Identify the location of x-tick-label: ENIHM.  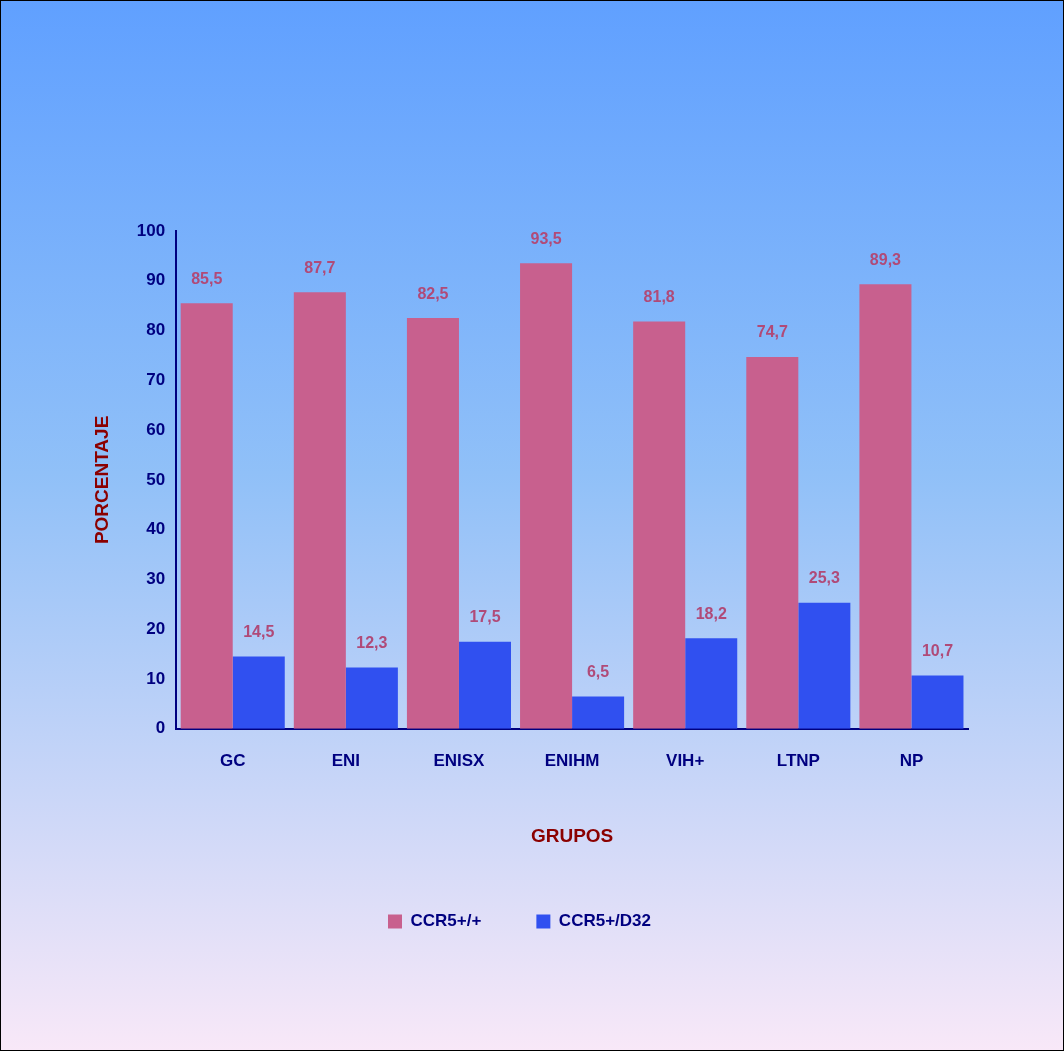
(572, 760).